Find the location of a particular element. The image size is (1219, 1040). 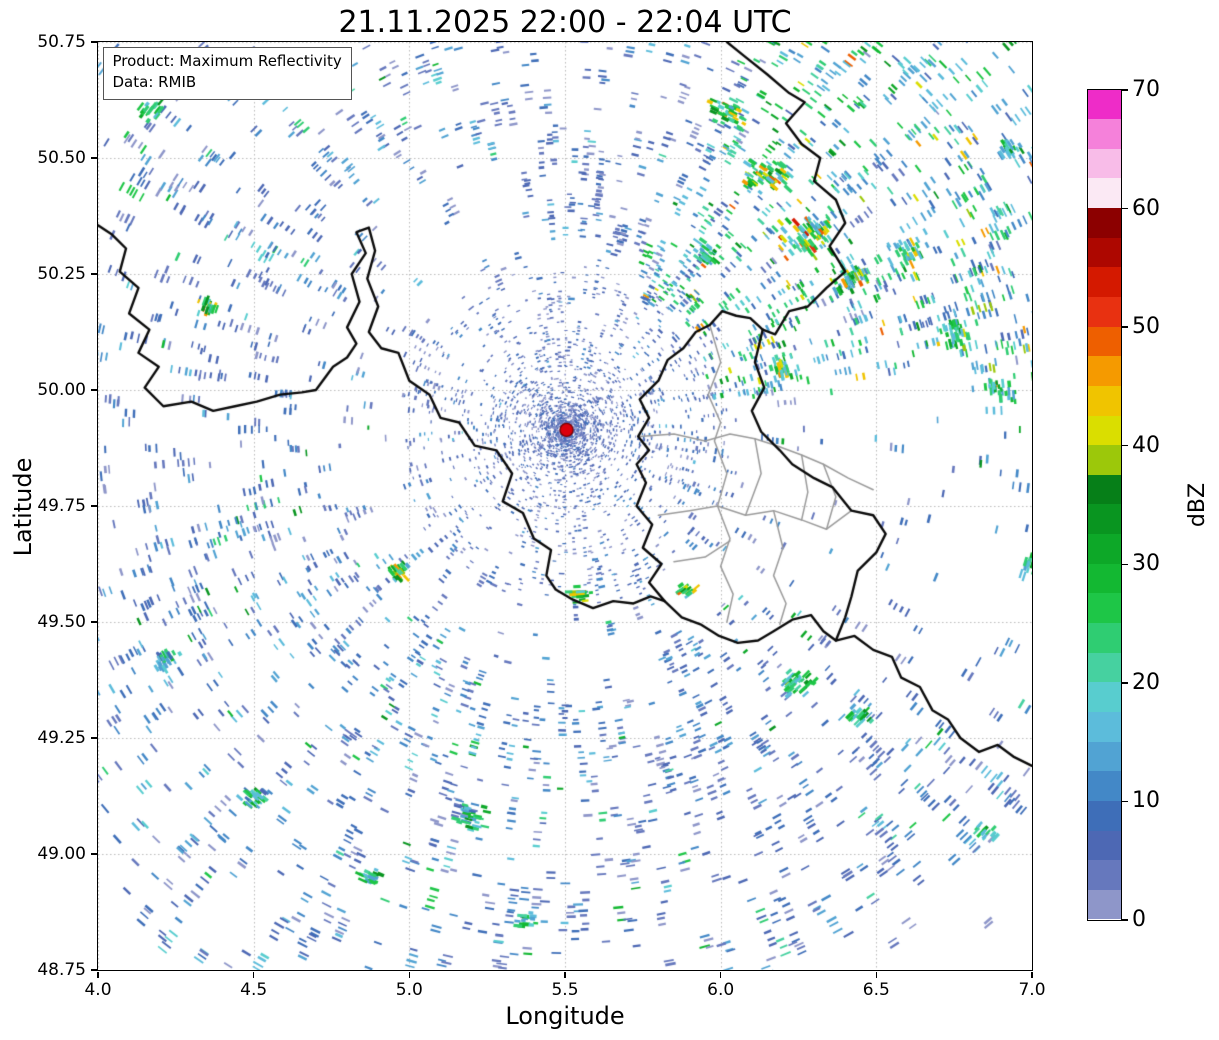

product-info-line: Product: Maximum Reflectivity is located at coordinates (227, 60).